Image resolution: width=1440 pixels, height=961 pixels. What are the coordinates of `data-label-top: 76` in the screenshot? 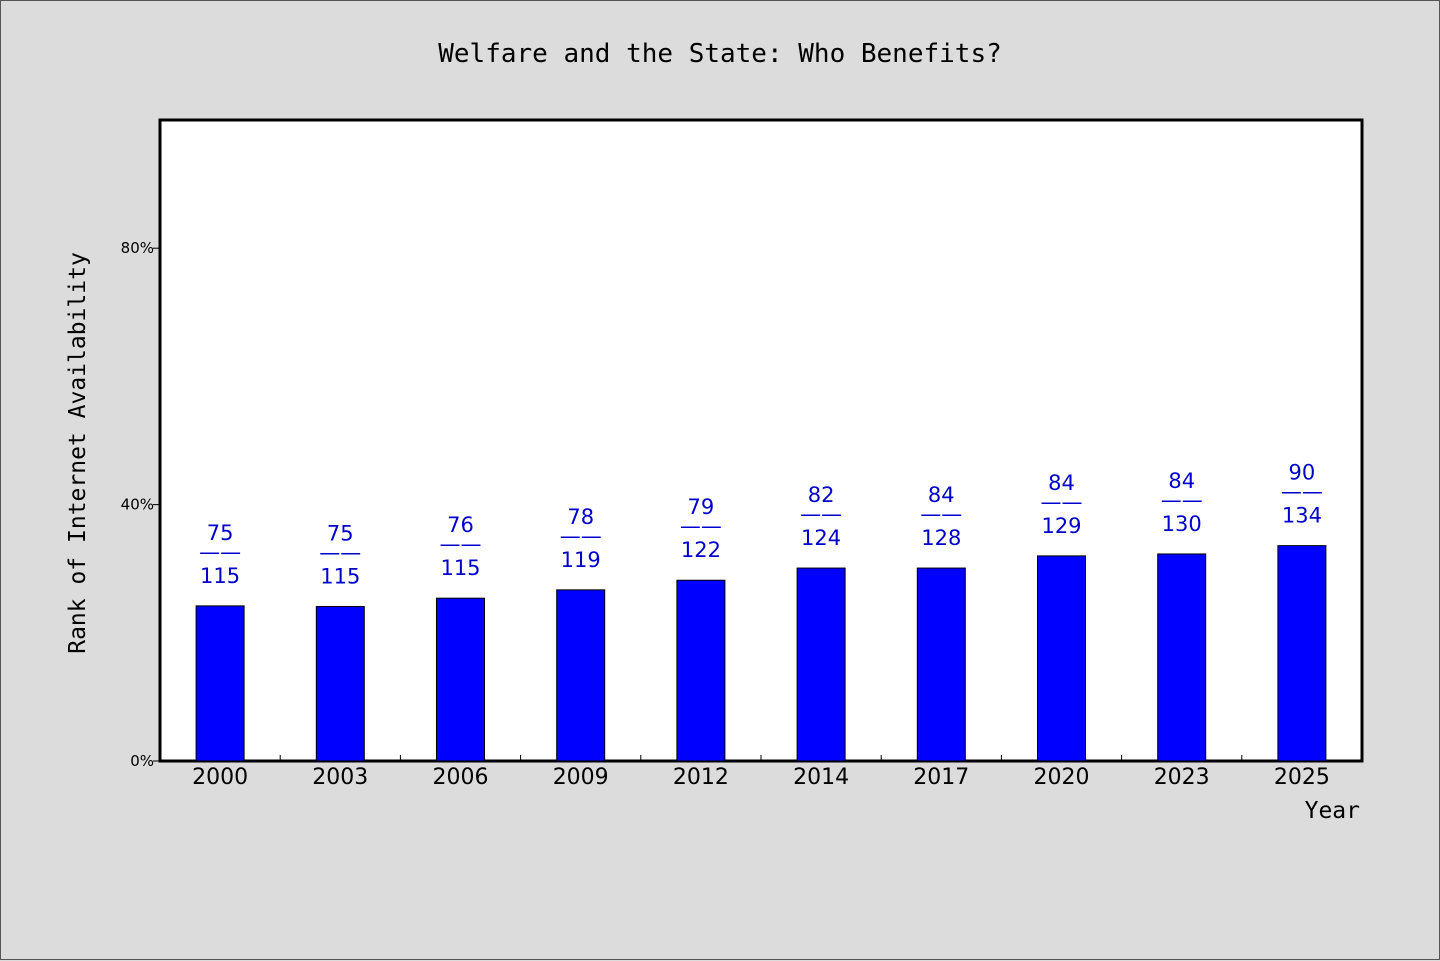 It's located at (460, 525).